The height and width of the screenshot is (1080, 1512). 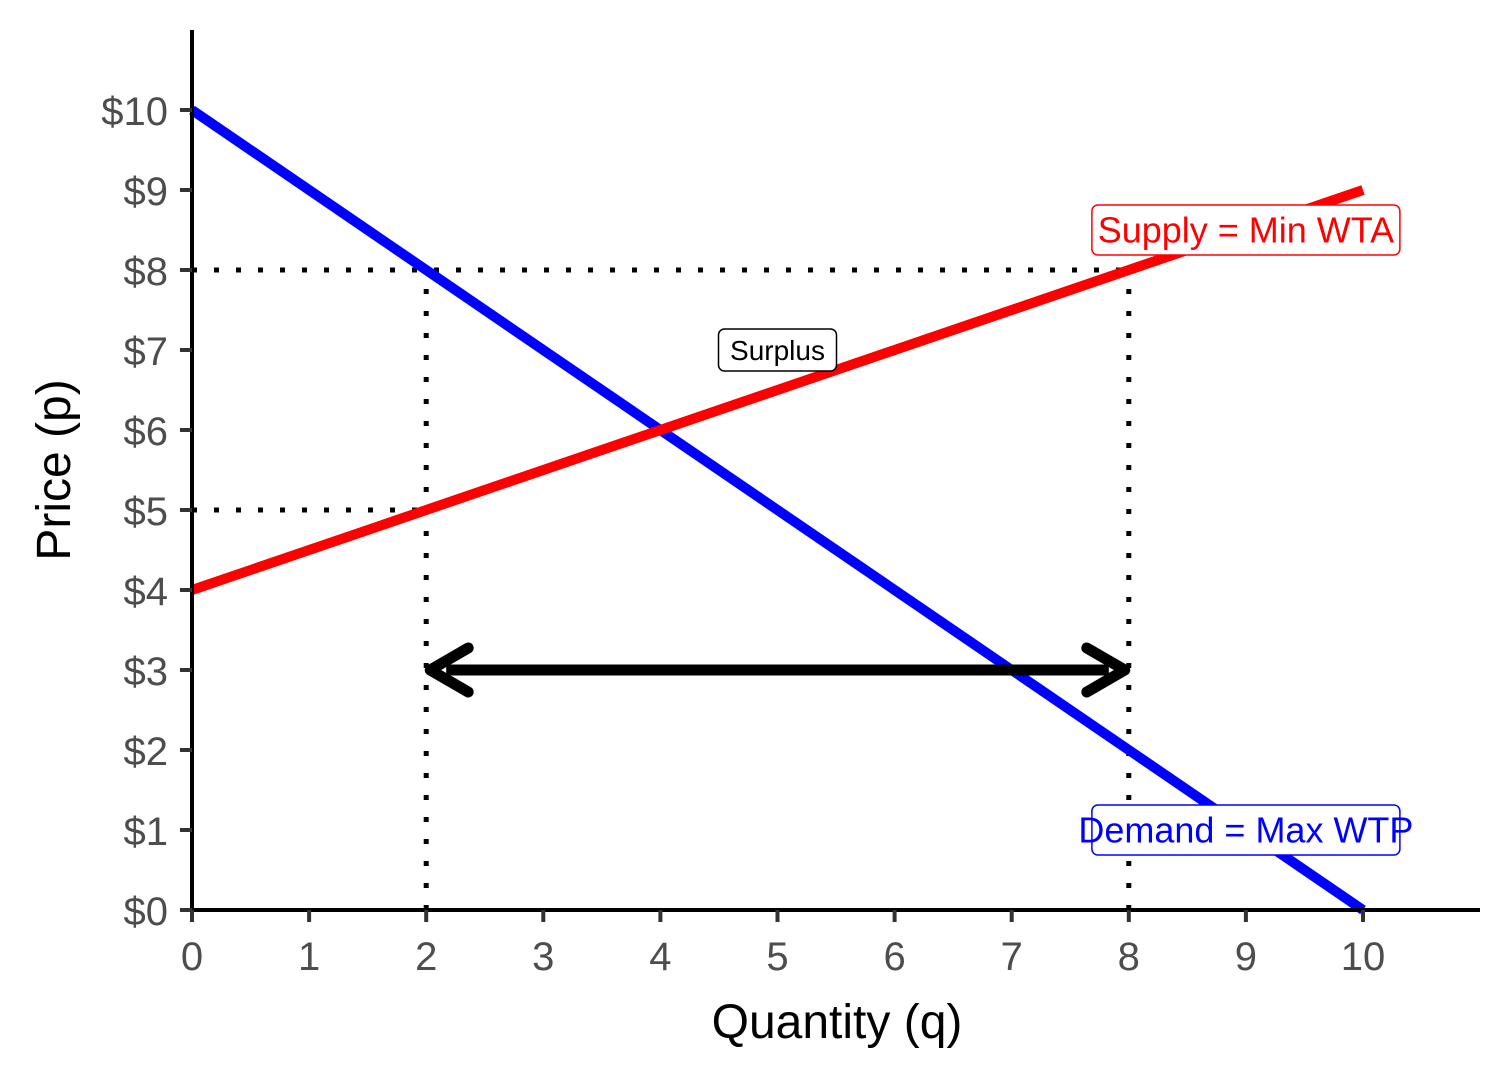 I want to click on arrow-head-right-icon, so click(x=1106, y=670).